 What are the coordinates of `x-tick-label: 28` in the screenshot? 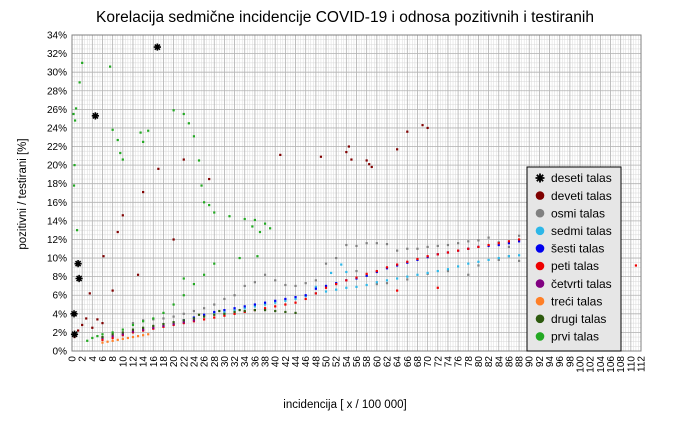 It's located at (215, 362).